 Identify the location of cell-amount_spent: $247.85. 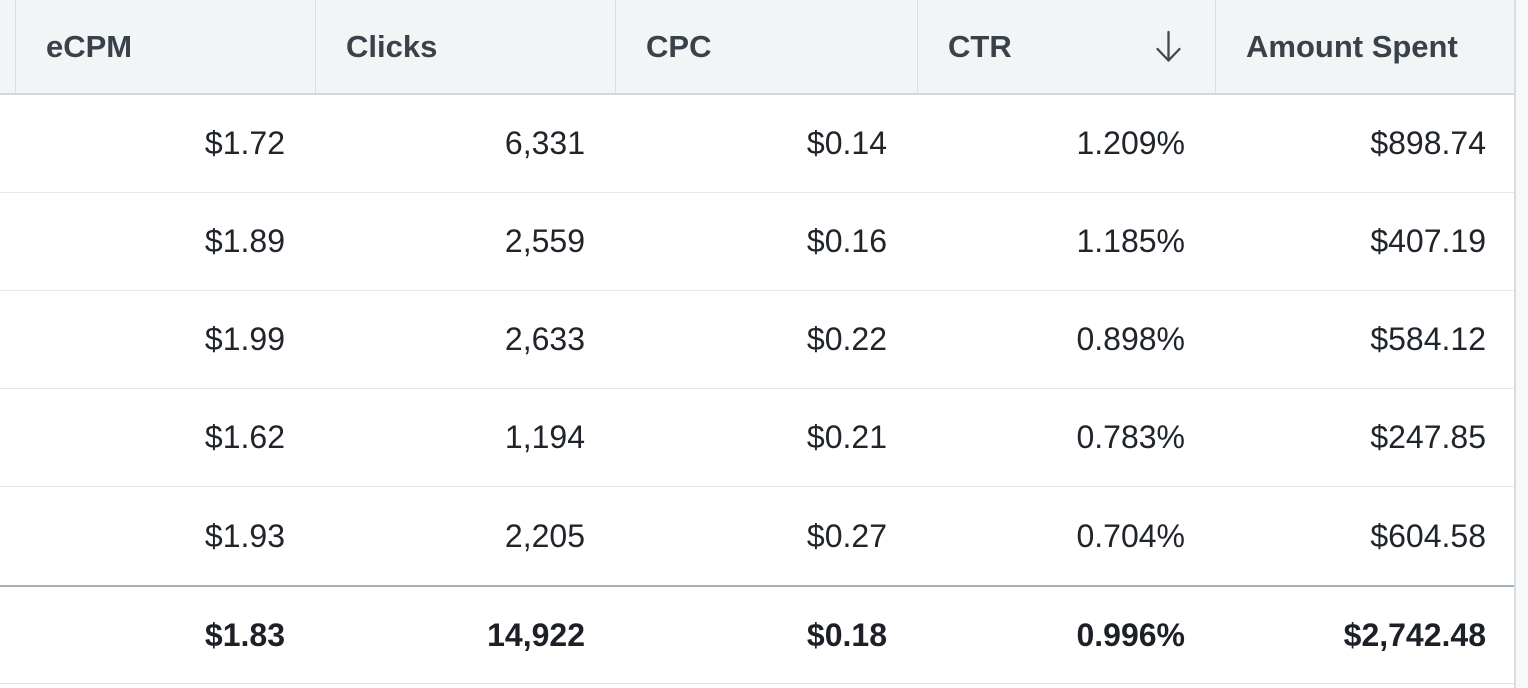
(1428, 437).